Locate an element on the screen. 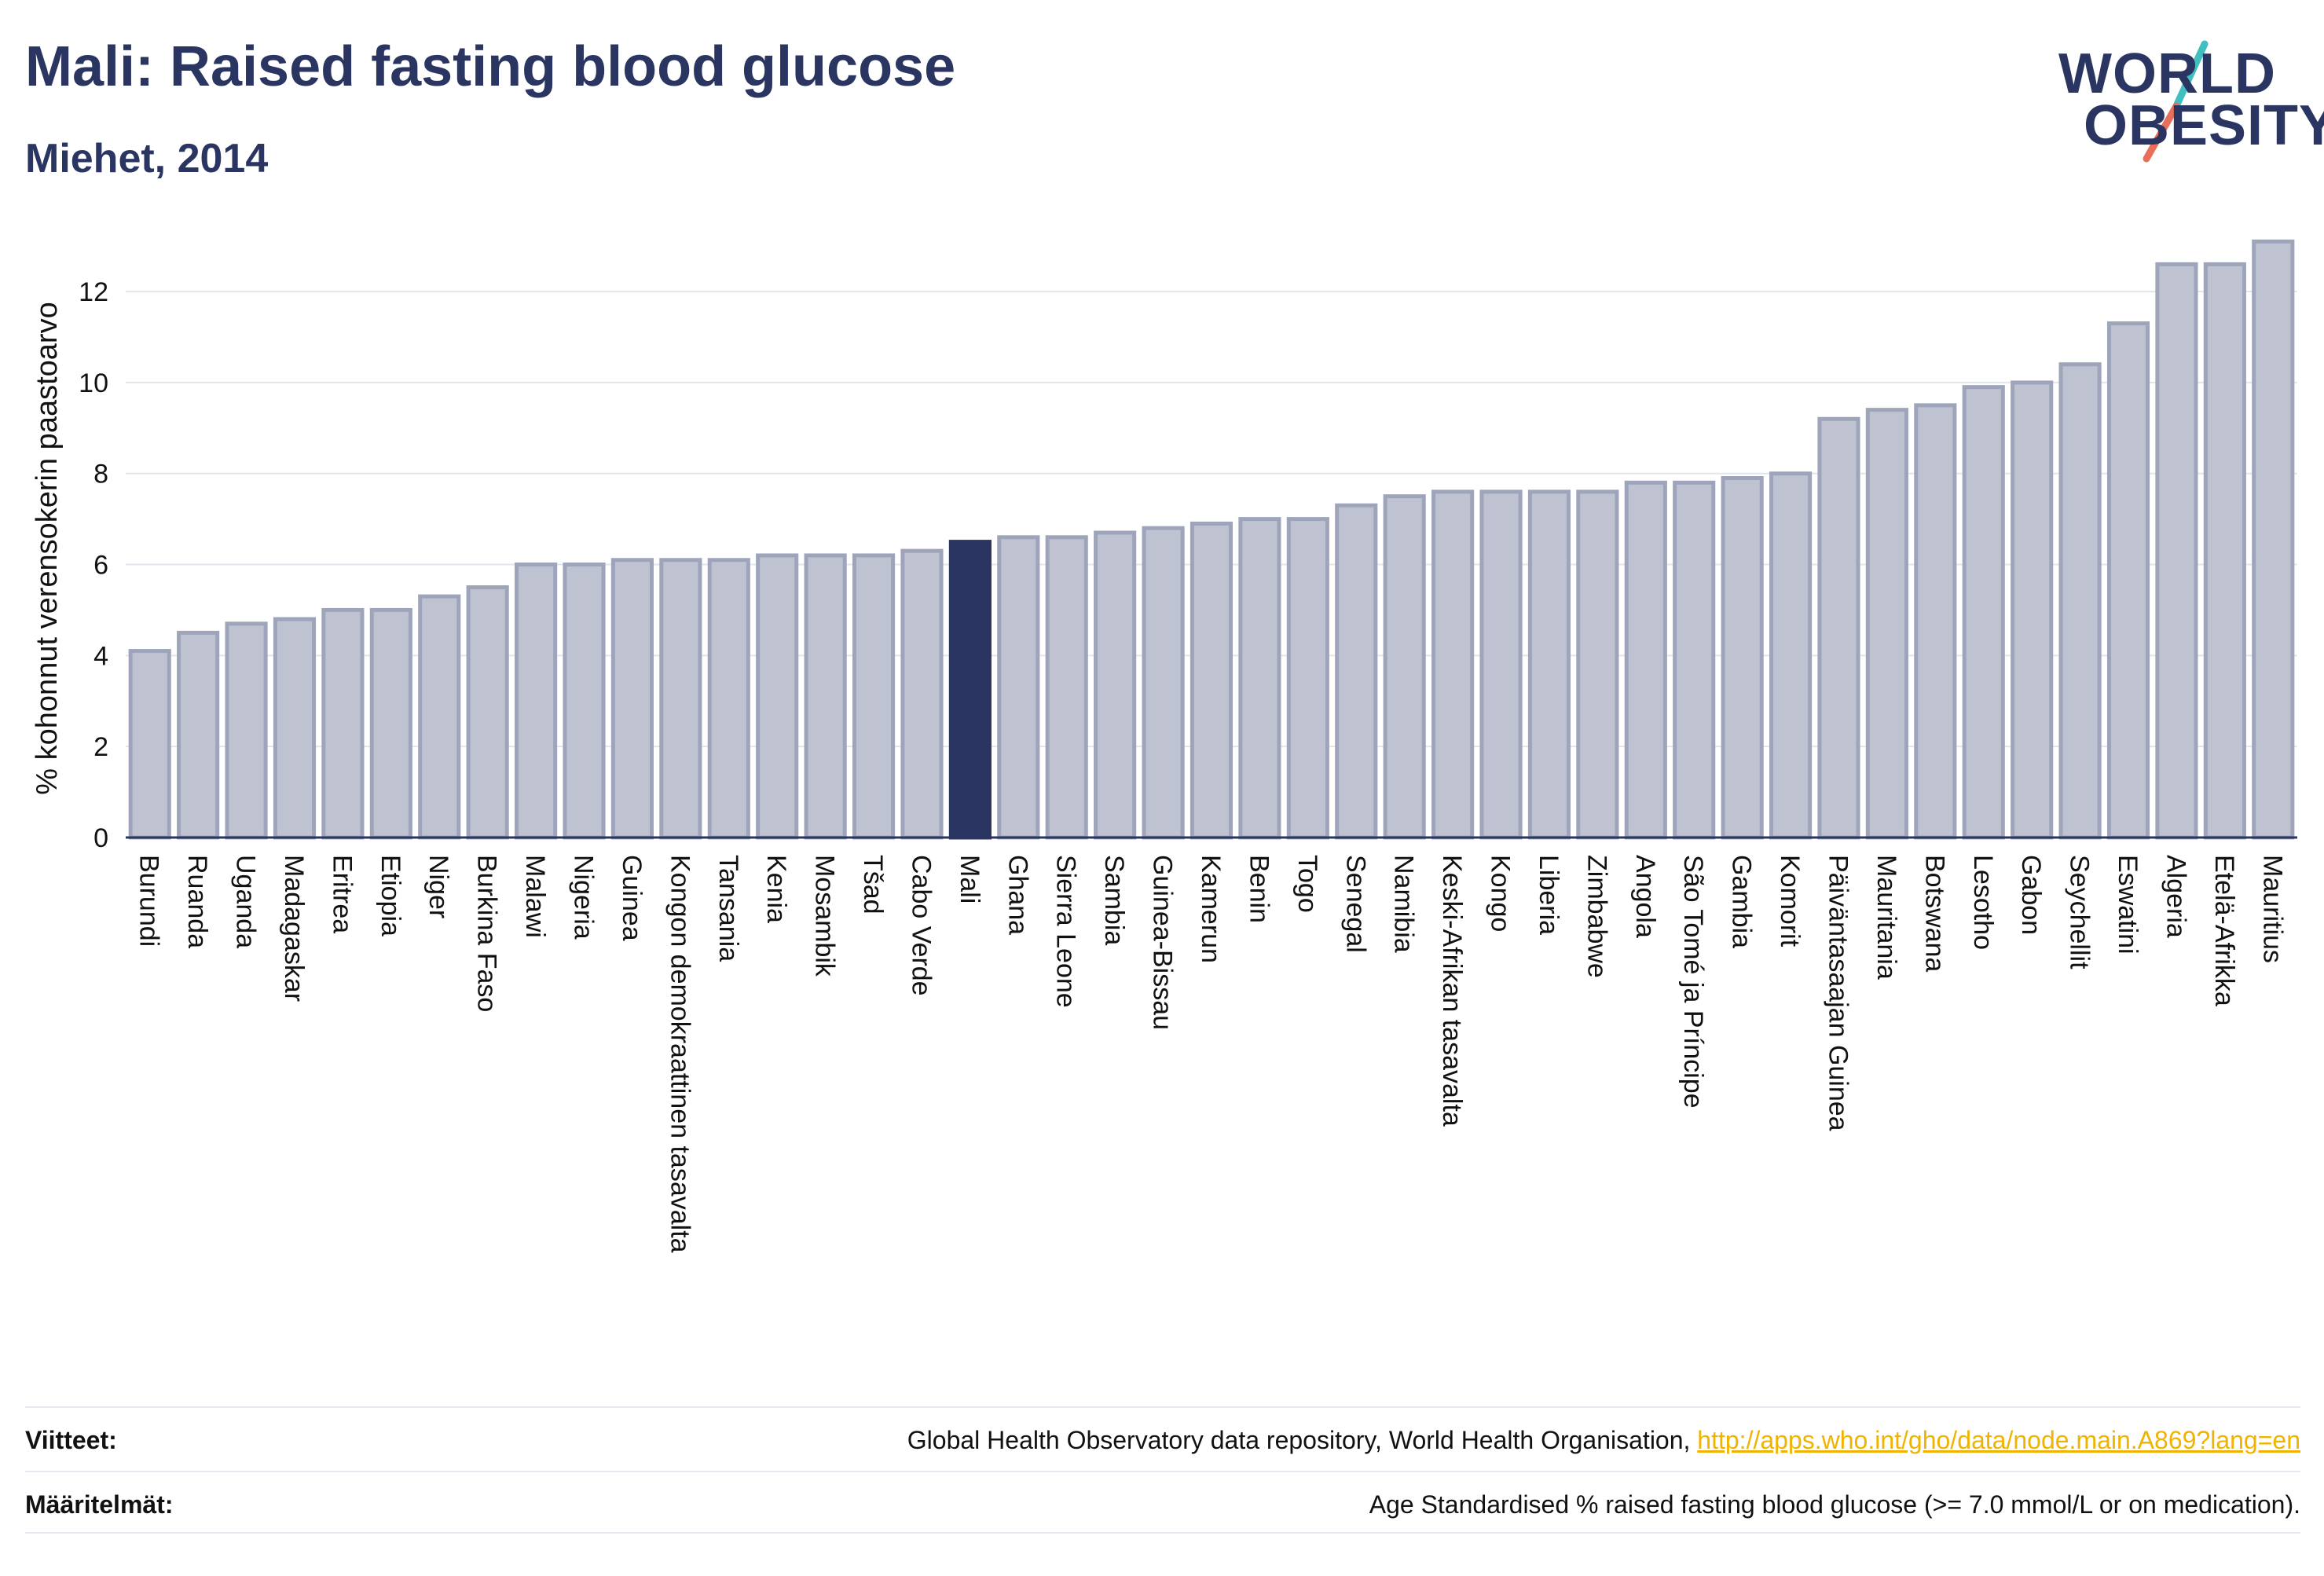  chart-title: Mali: Raised fasting blood glucose is located at coordinates (490, 66).